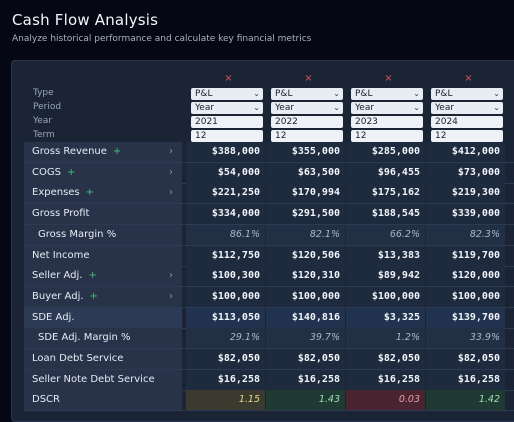 The height and width of the screenshot is (422, 514). What do you see at coordinates (305, 338) in the screenshot?
I see `value-cell: 39.7%` at bounding box center [305, 338].